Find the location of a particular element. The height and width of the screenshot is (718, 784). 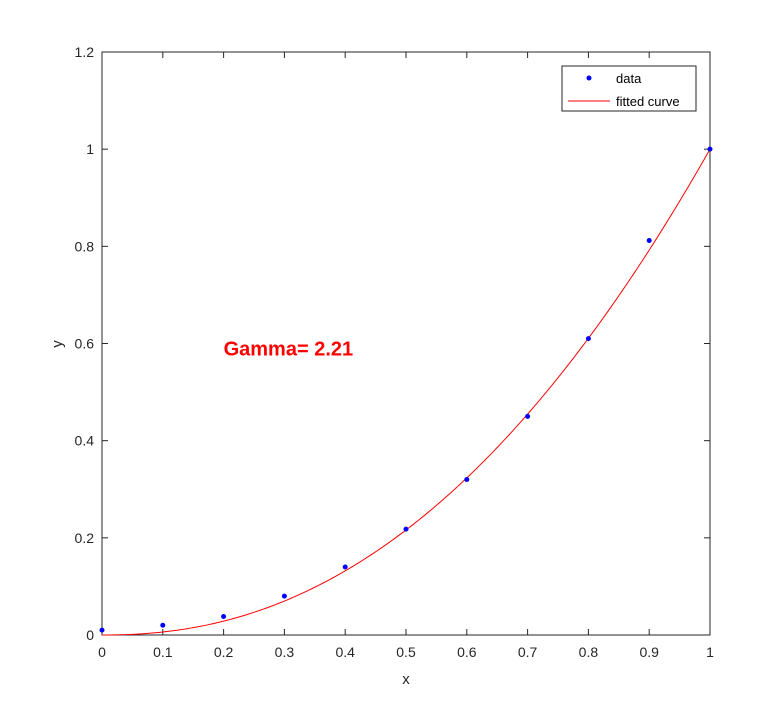

legend-data-label: data is located at coordinates (629, 78).